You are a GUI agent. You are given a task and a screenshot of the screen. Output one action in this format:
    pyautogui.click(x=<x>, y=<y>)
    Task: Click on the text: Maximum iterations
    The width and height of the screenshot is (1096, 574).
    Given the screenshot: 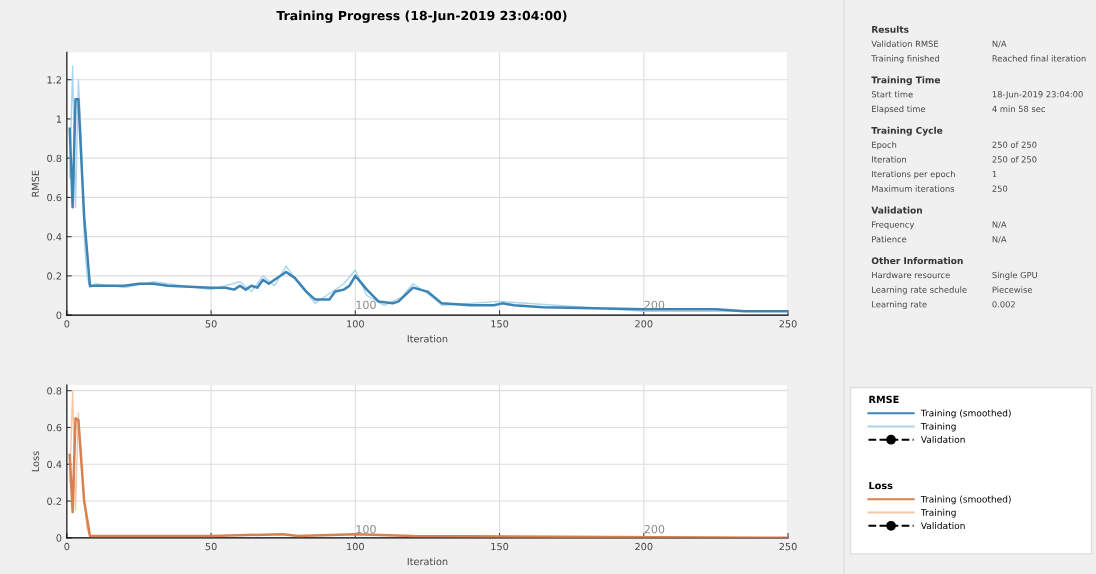 What is the action you would take?
    pyautogui.click(x=913, y=188)
    